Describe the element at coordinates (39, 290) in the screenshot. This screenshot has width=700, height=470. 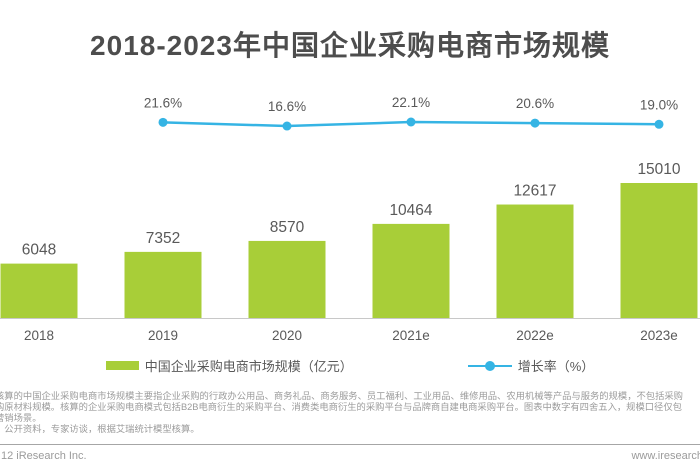
I see `bar-2018` at that location.